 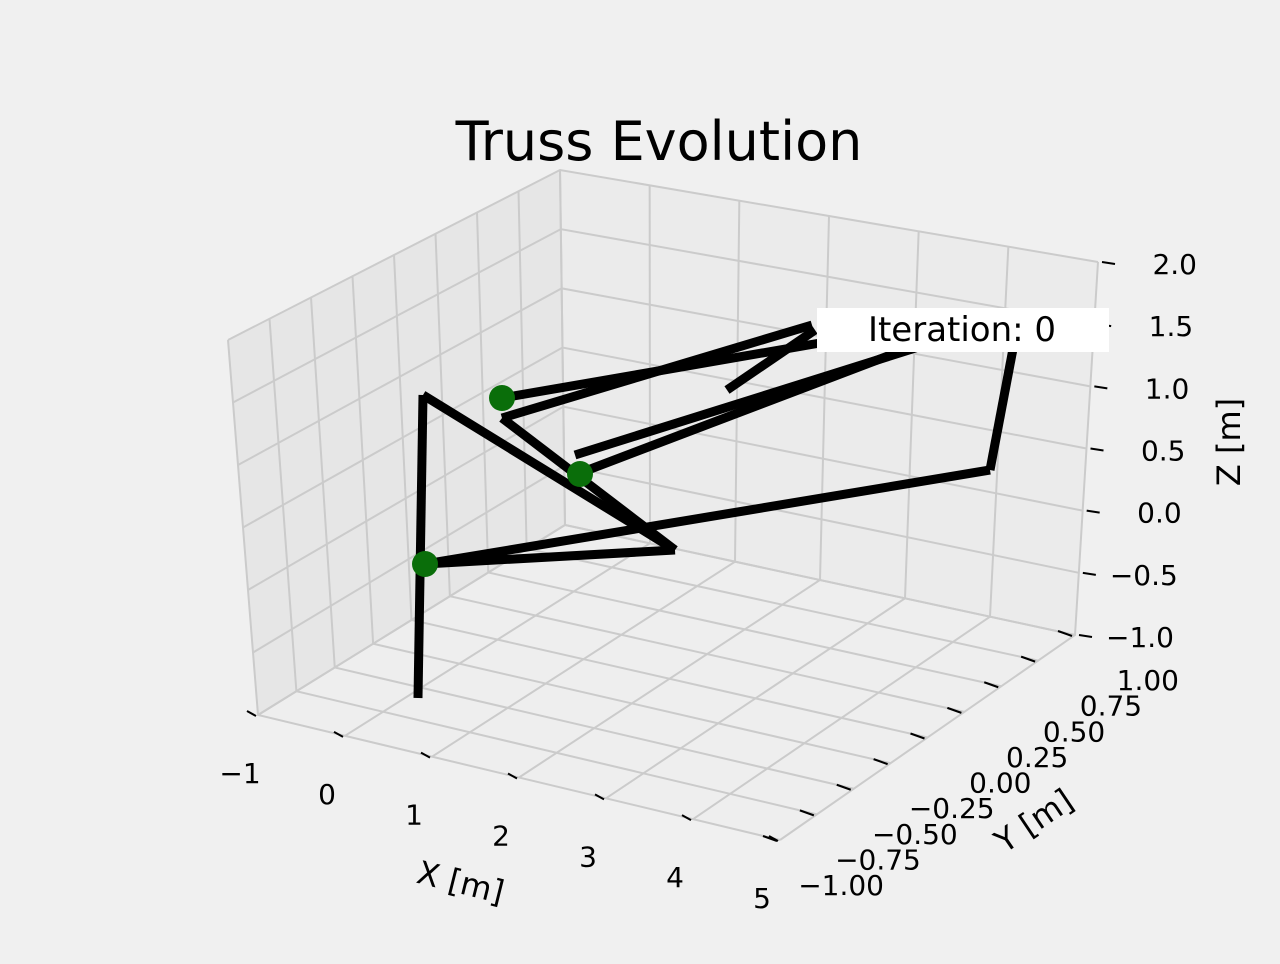 What do you see at coordinates (327, 794) in the screenshot?
I see `x-tick-label: 0` at bounding box center [327, 794].